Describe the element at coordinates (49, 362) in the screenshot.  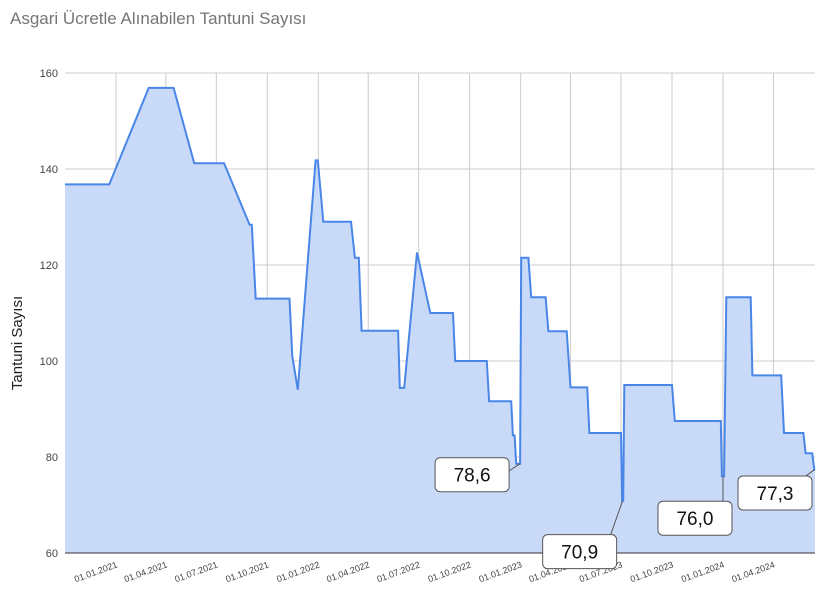
I see `y-tick-label: 100` at that location.